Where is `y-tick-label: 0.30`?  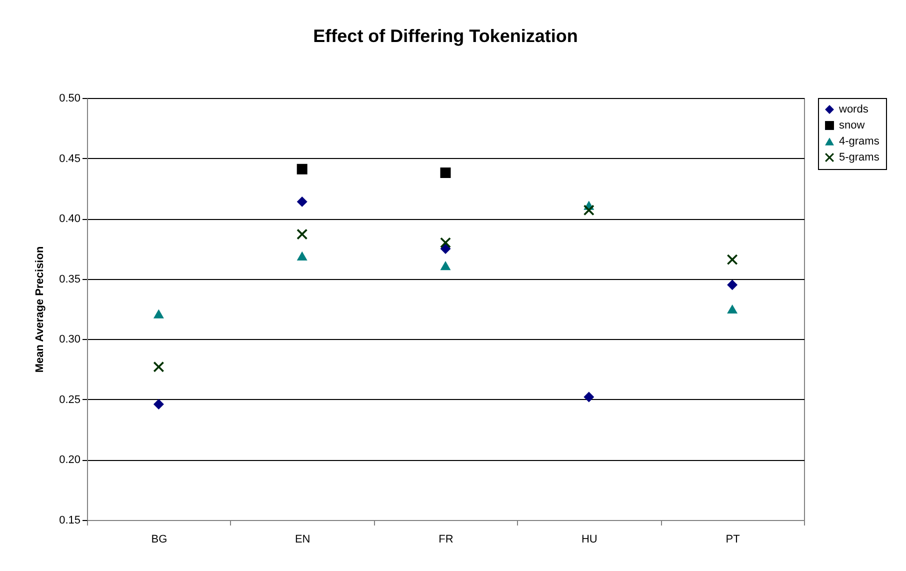 y-tick-label: 0.30 is located at coordinates (69, 340).